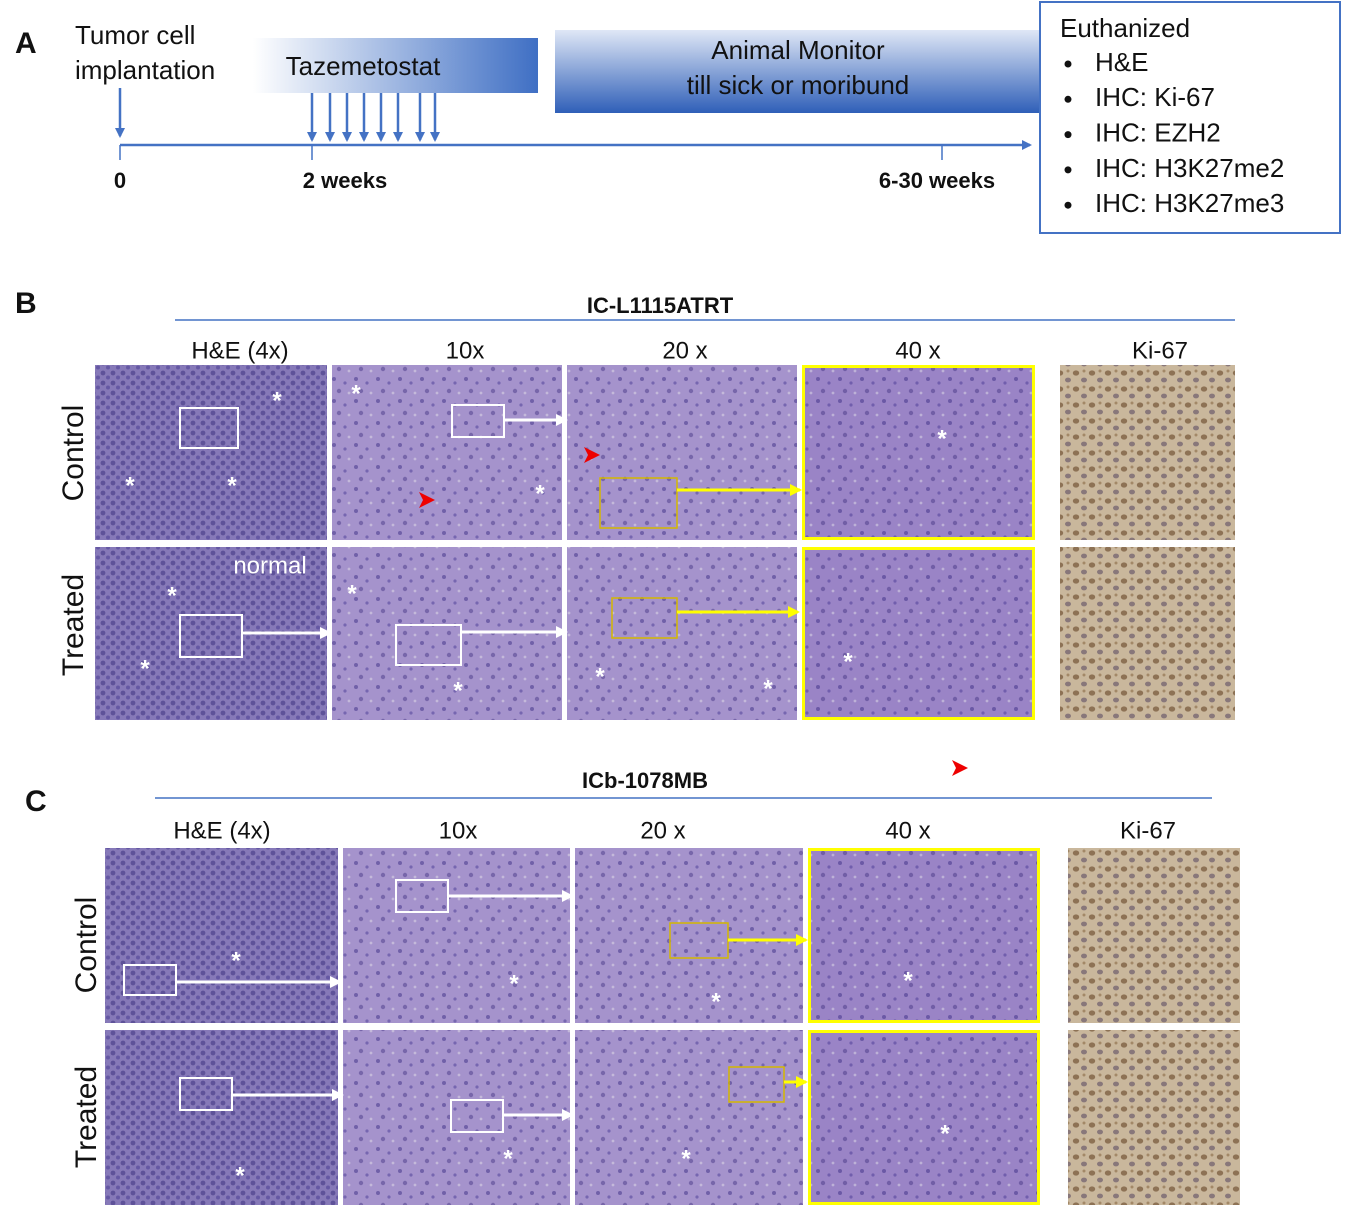 This screenshot has height=1209, width=1350. What do you see at coordinates (26, 43) in the screenshot?
I see `panel-label: A` at bounding box center [26, 43].